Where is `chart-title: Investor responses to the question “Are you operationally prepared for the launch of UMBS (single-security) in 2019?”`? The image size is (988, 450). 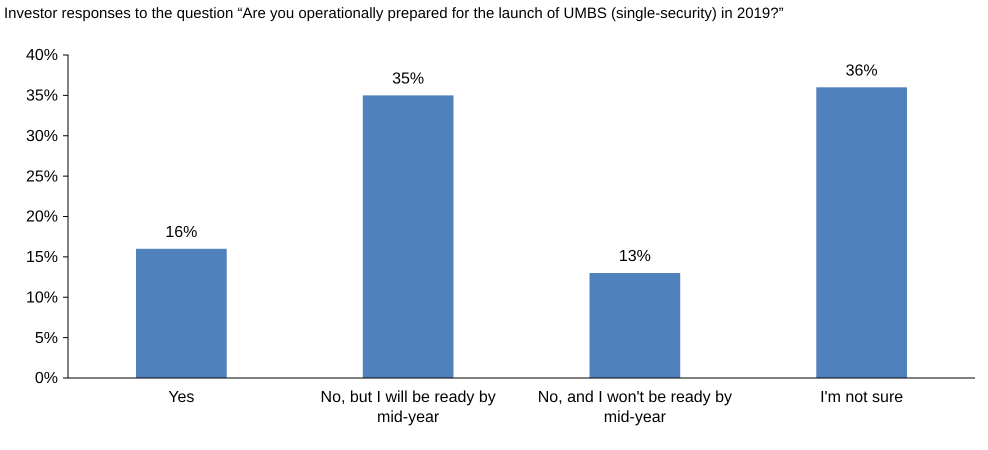 chart-title: Investor responses to the question “Are you operationally prepared for the launch of UMBS (single-security) in 2019?” is located at coordinates (394, 13).